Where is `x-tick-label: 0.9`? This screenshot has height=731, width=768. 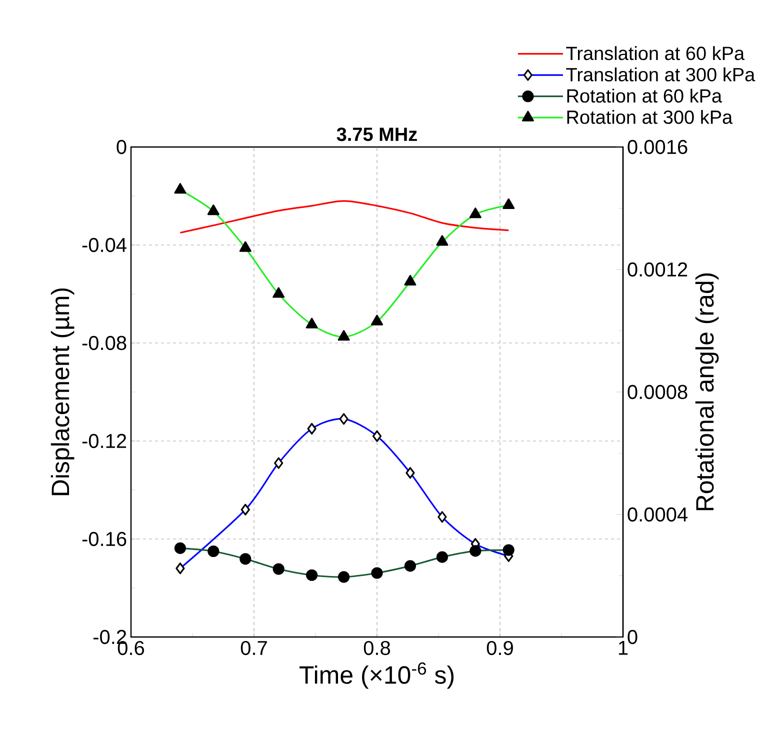
x-tick-label: 0.9 is located at coordinates (499, 648).